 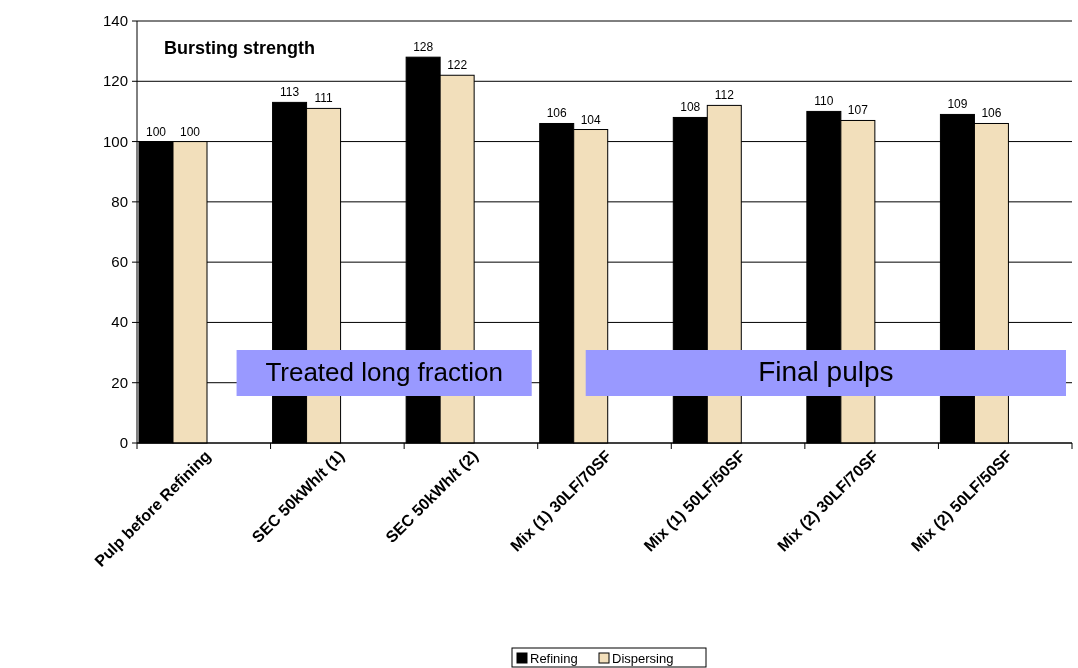 What do you see at coordinates (119, 201) in the screenshot?
I see `y-tick-label: 80` at bounding box center [119, 201].